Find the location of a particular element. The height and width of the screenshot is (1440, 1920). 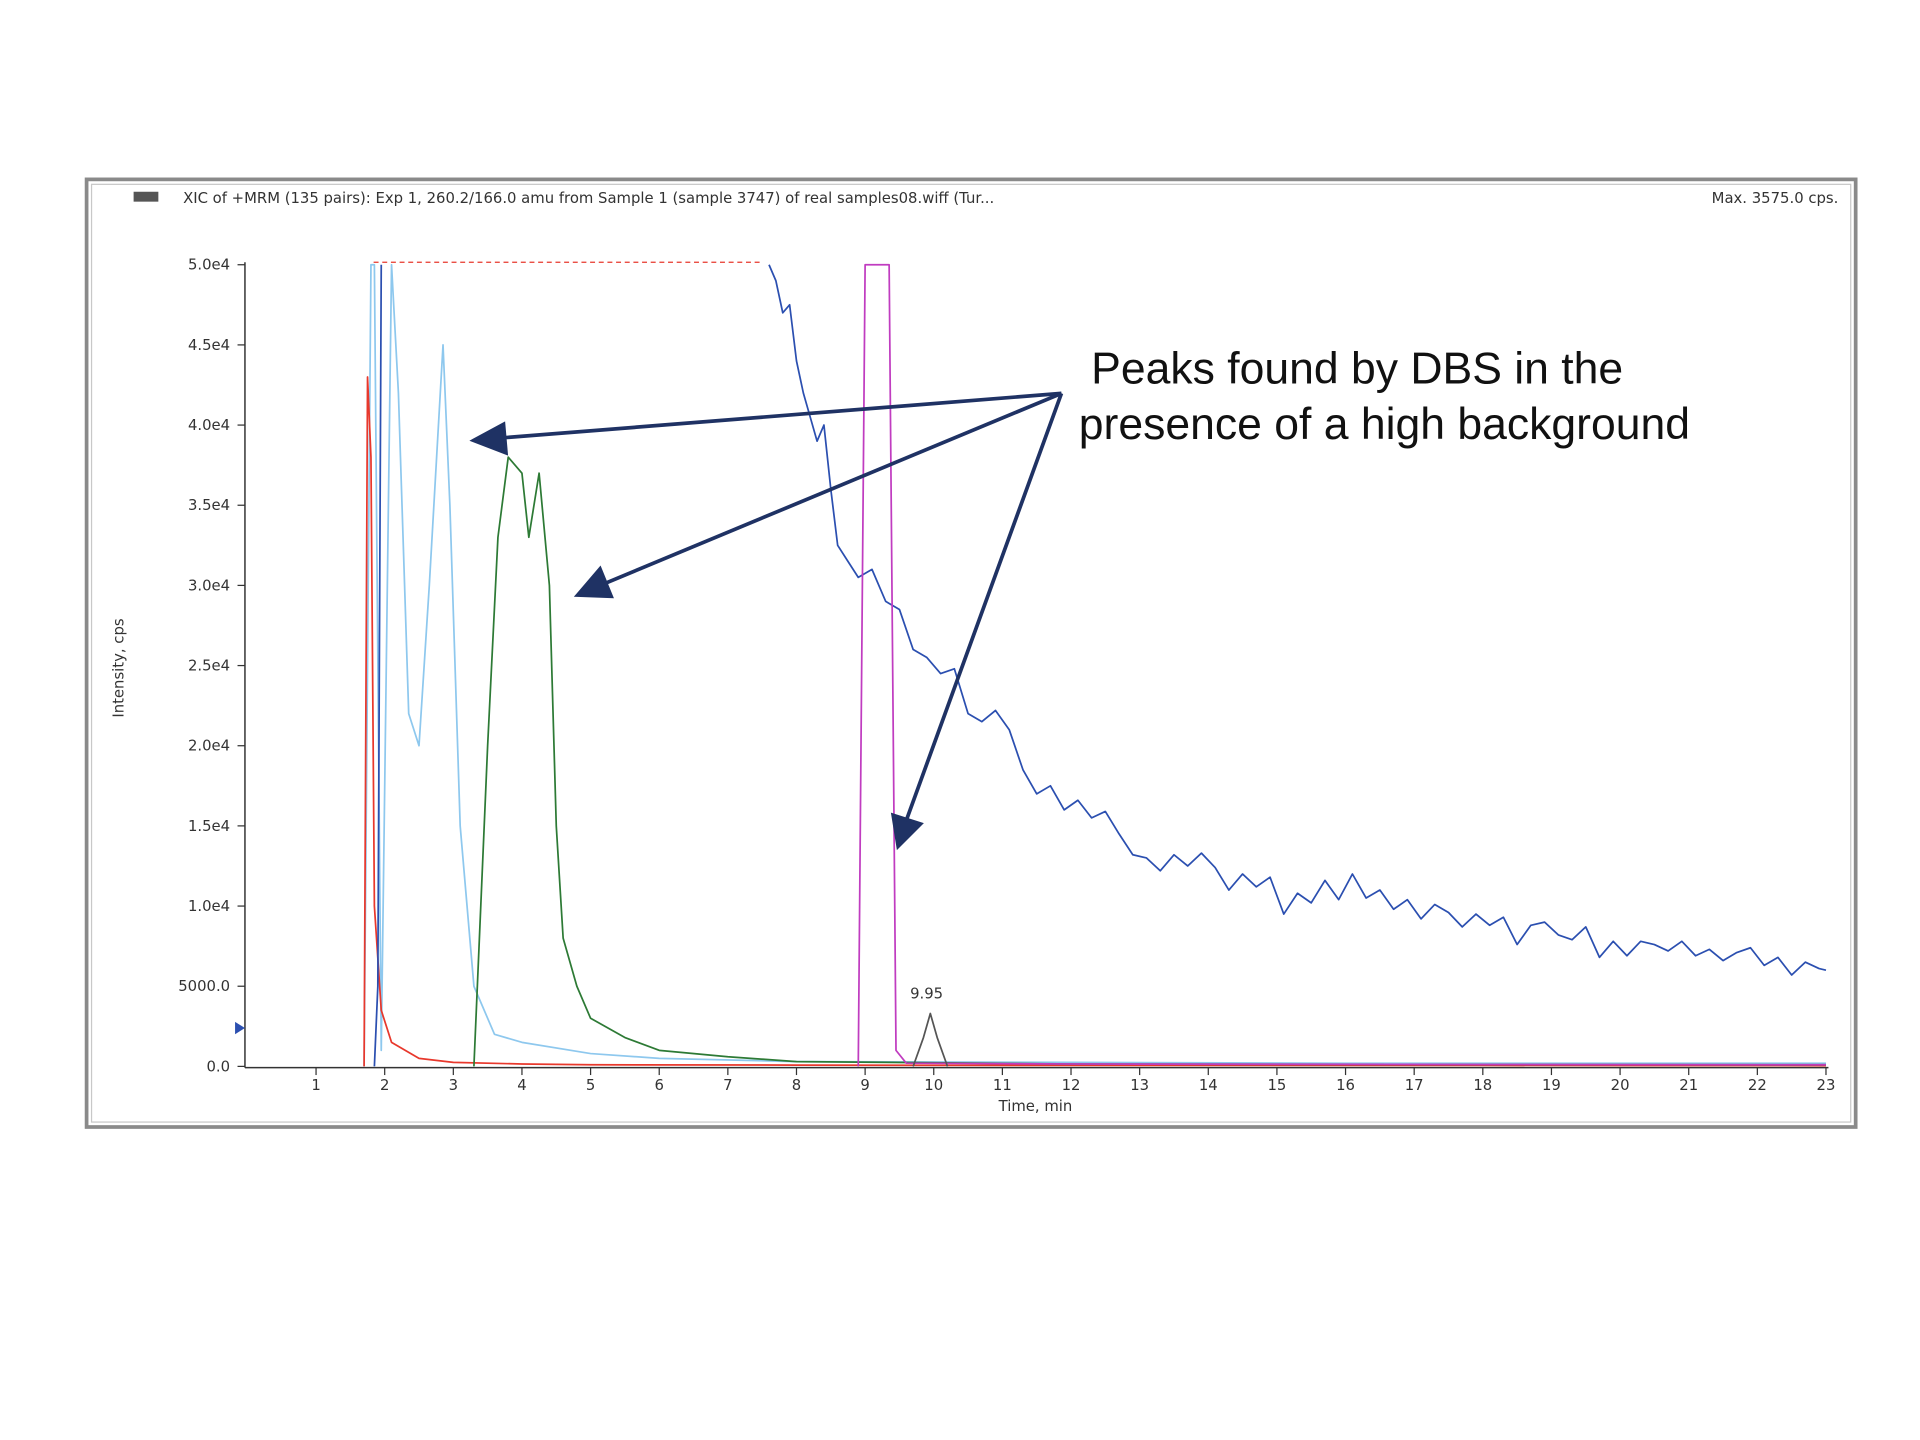

y-tick-label: 2.0e4 is located at coordinates (209, 746).